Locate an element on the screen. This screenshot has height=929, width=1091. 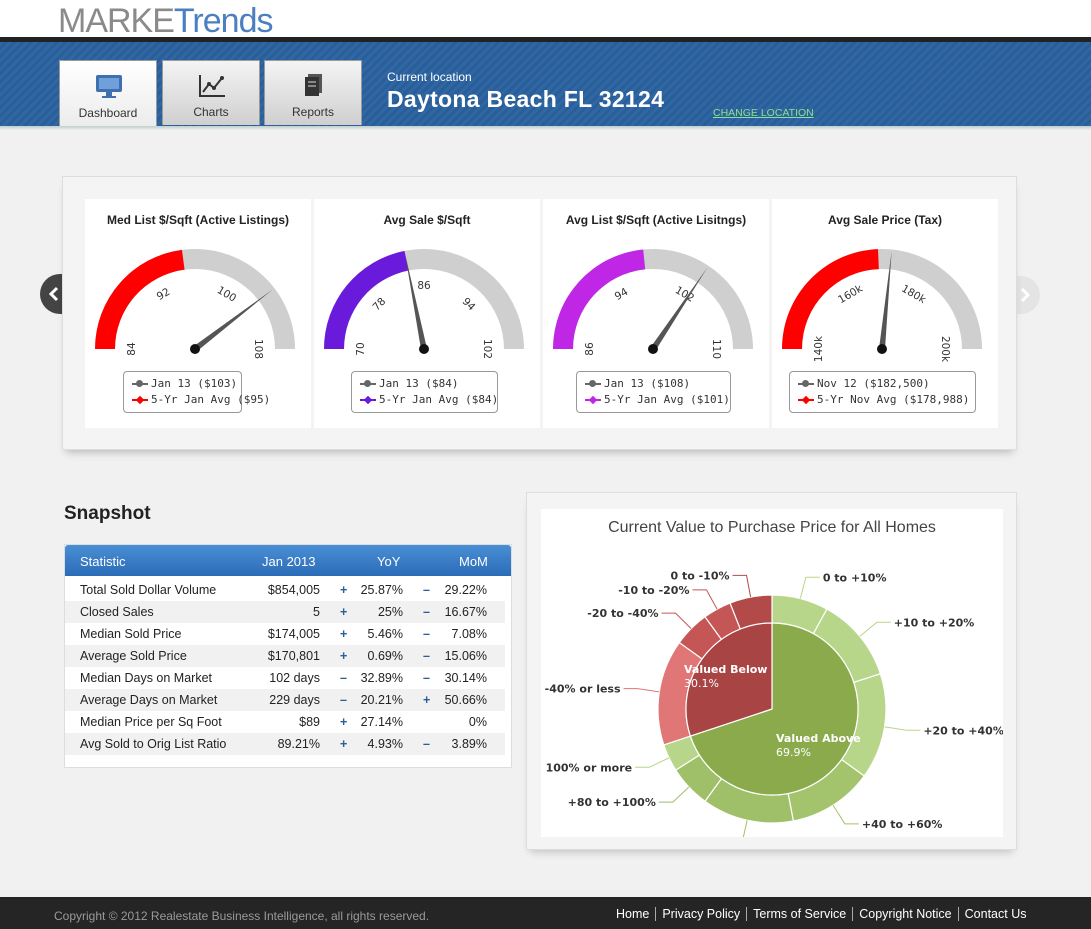
legend-average: 5-Yr Nov Avg ($178,988) is located at coordinates (893, 399).